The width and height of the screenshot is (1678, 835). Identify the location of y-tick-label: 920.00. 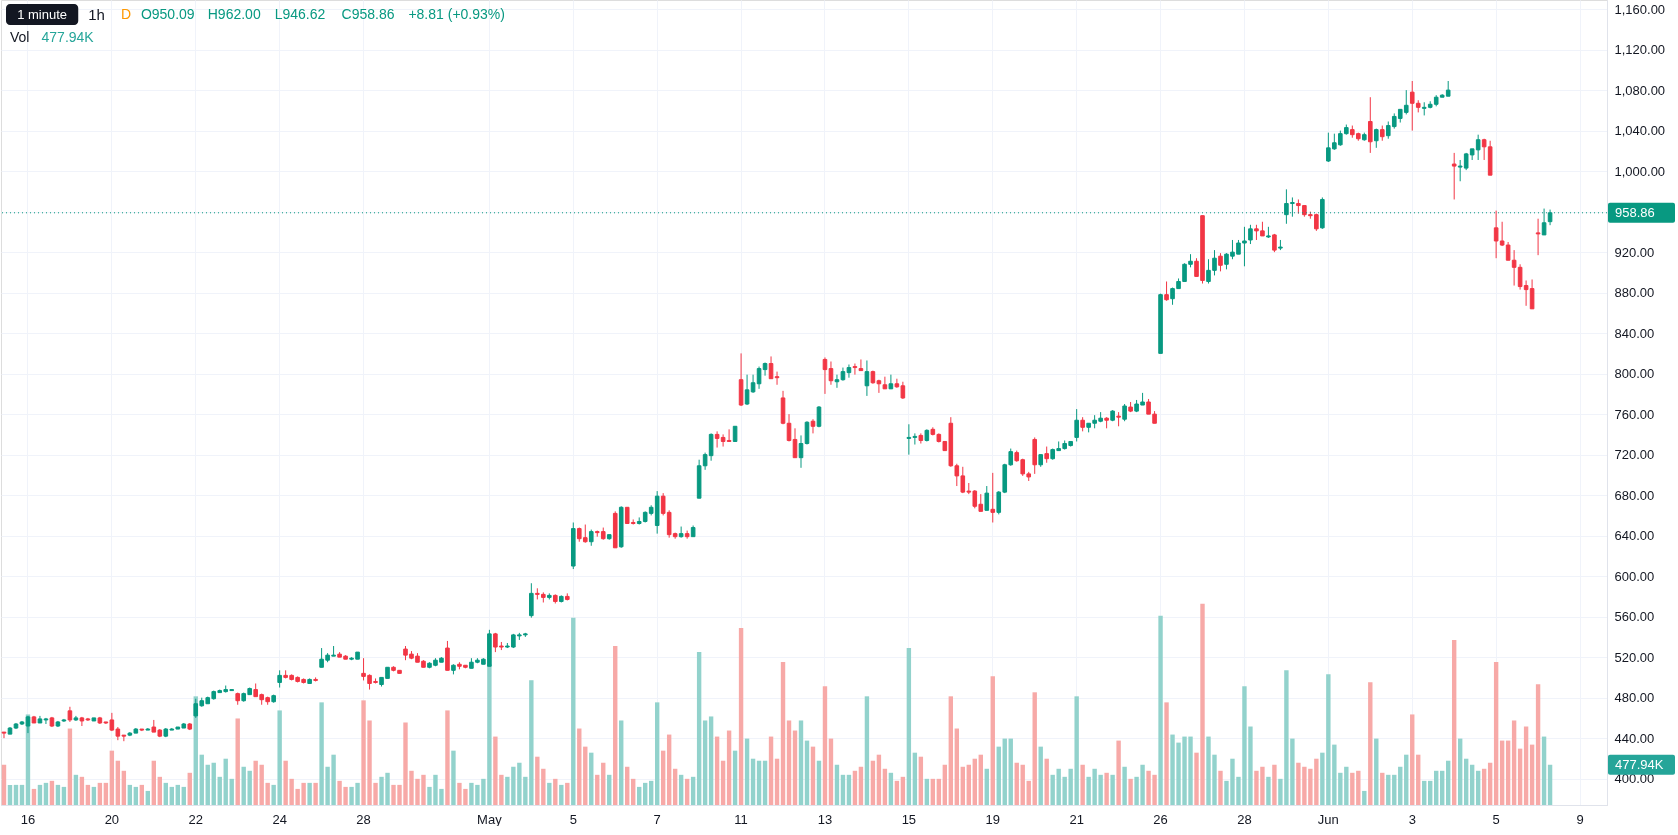
(1634, 252).